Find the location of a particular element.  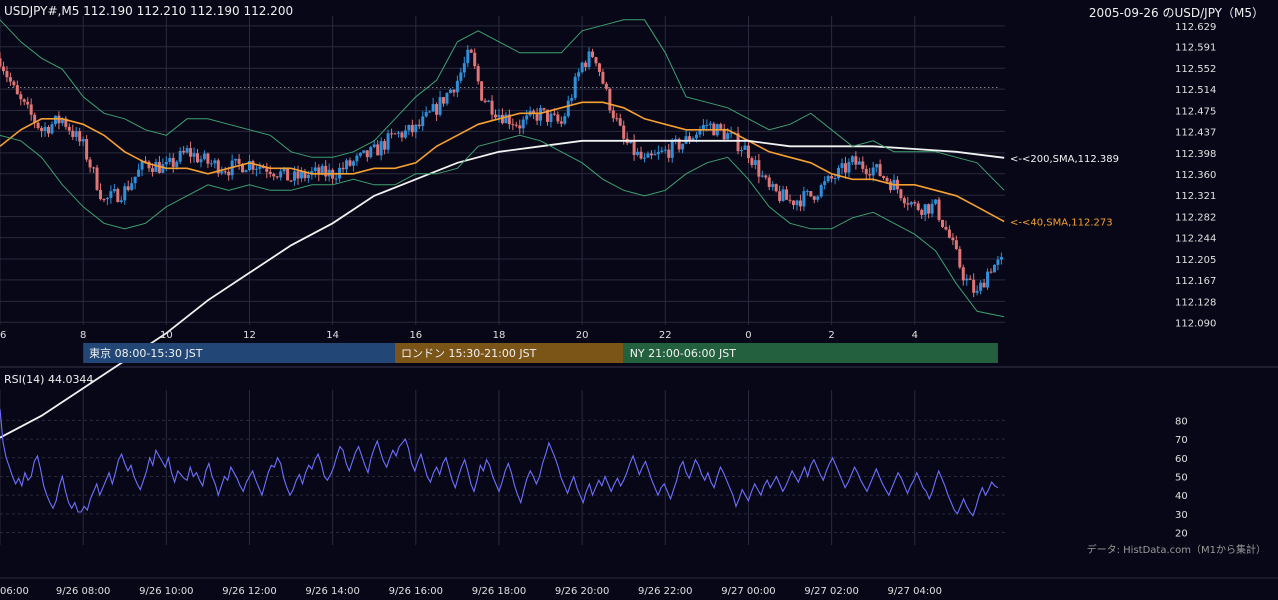

price-axis-label: 112.398 is located at coordinates (1195, 154).